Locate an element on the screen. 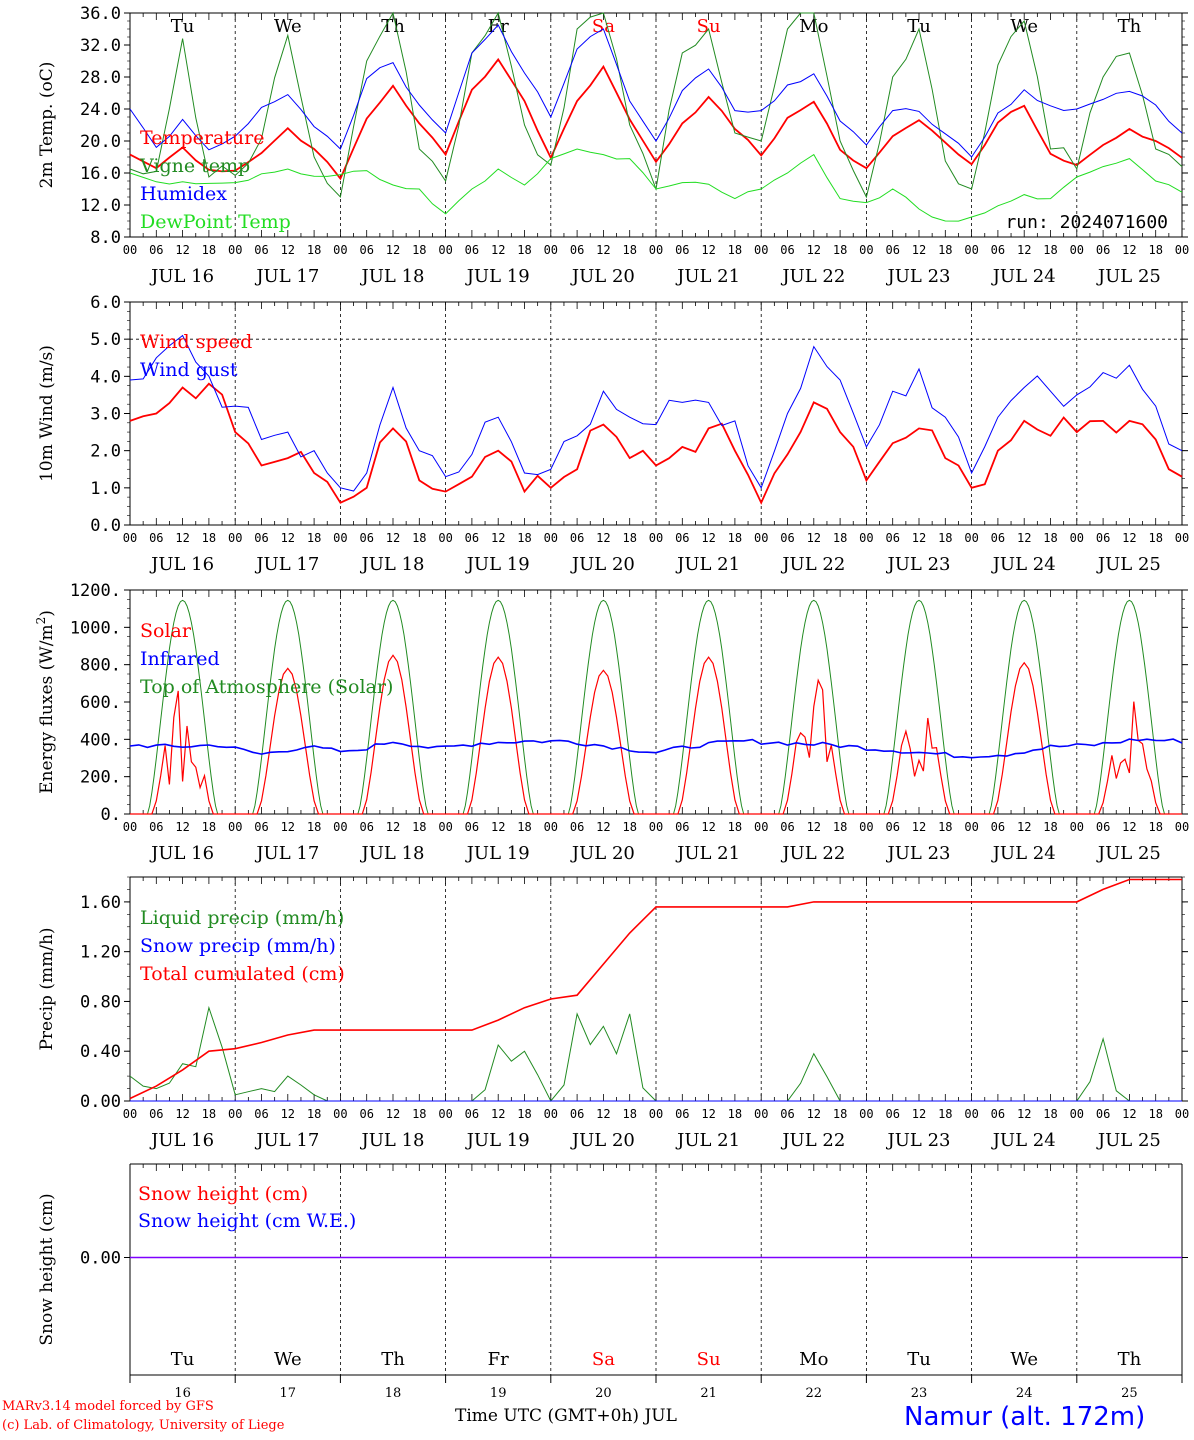 The width and height of the screenshot is (1194, 1440). y-tick-label: 0.0 is located at coordinates (105, 526).